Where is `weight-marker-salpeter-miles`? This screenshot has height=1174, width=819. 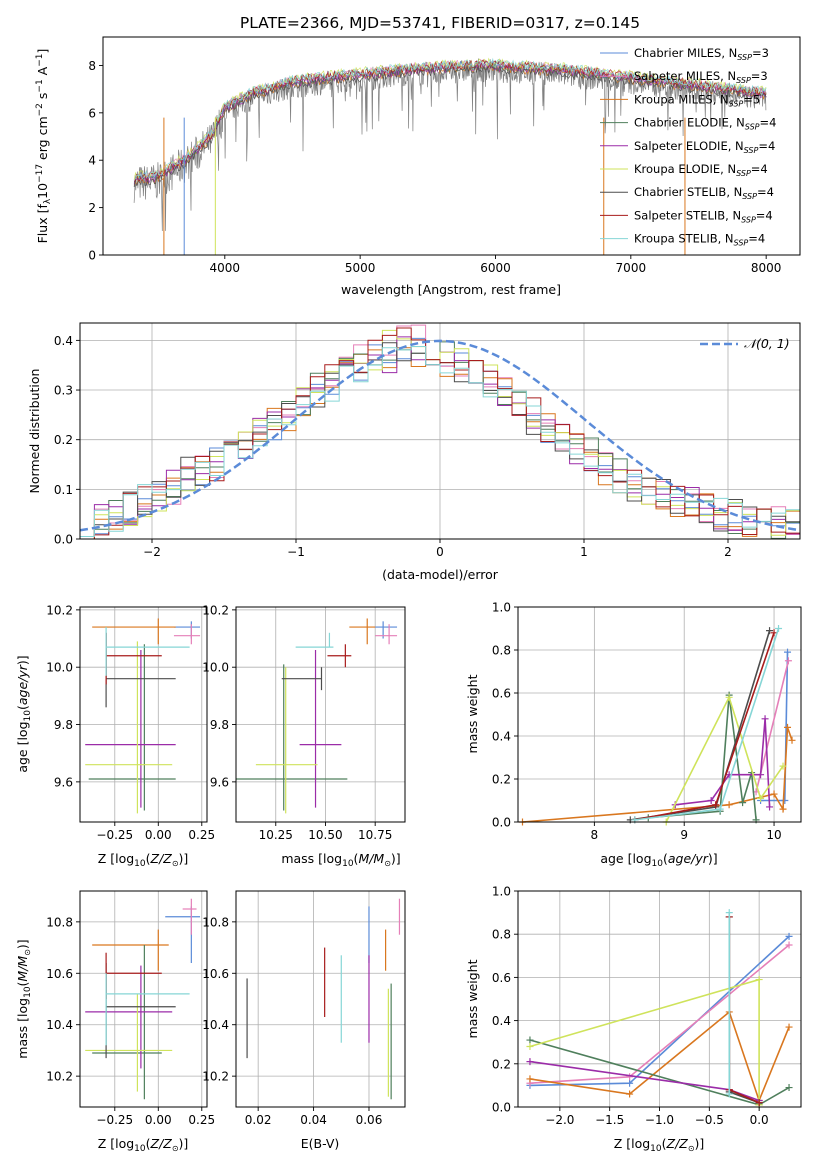
weight-marker-salpeter-miles is located at coordinates (789, 945).